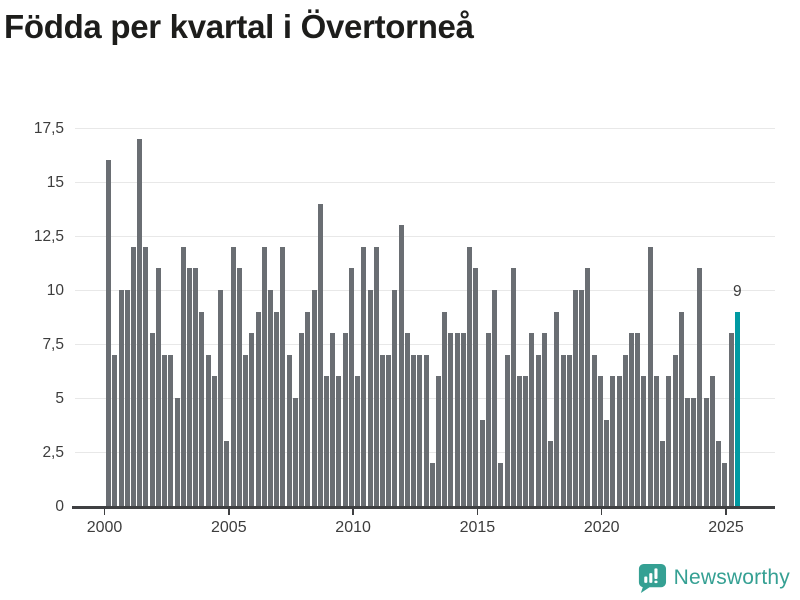 The height and width of the screenshot is (600, 800). I want to click on brand-name: Newsworthy, so click(731, 577).